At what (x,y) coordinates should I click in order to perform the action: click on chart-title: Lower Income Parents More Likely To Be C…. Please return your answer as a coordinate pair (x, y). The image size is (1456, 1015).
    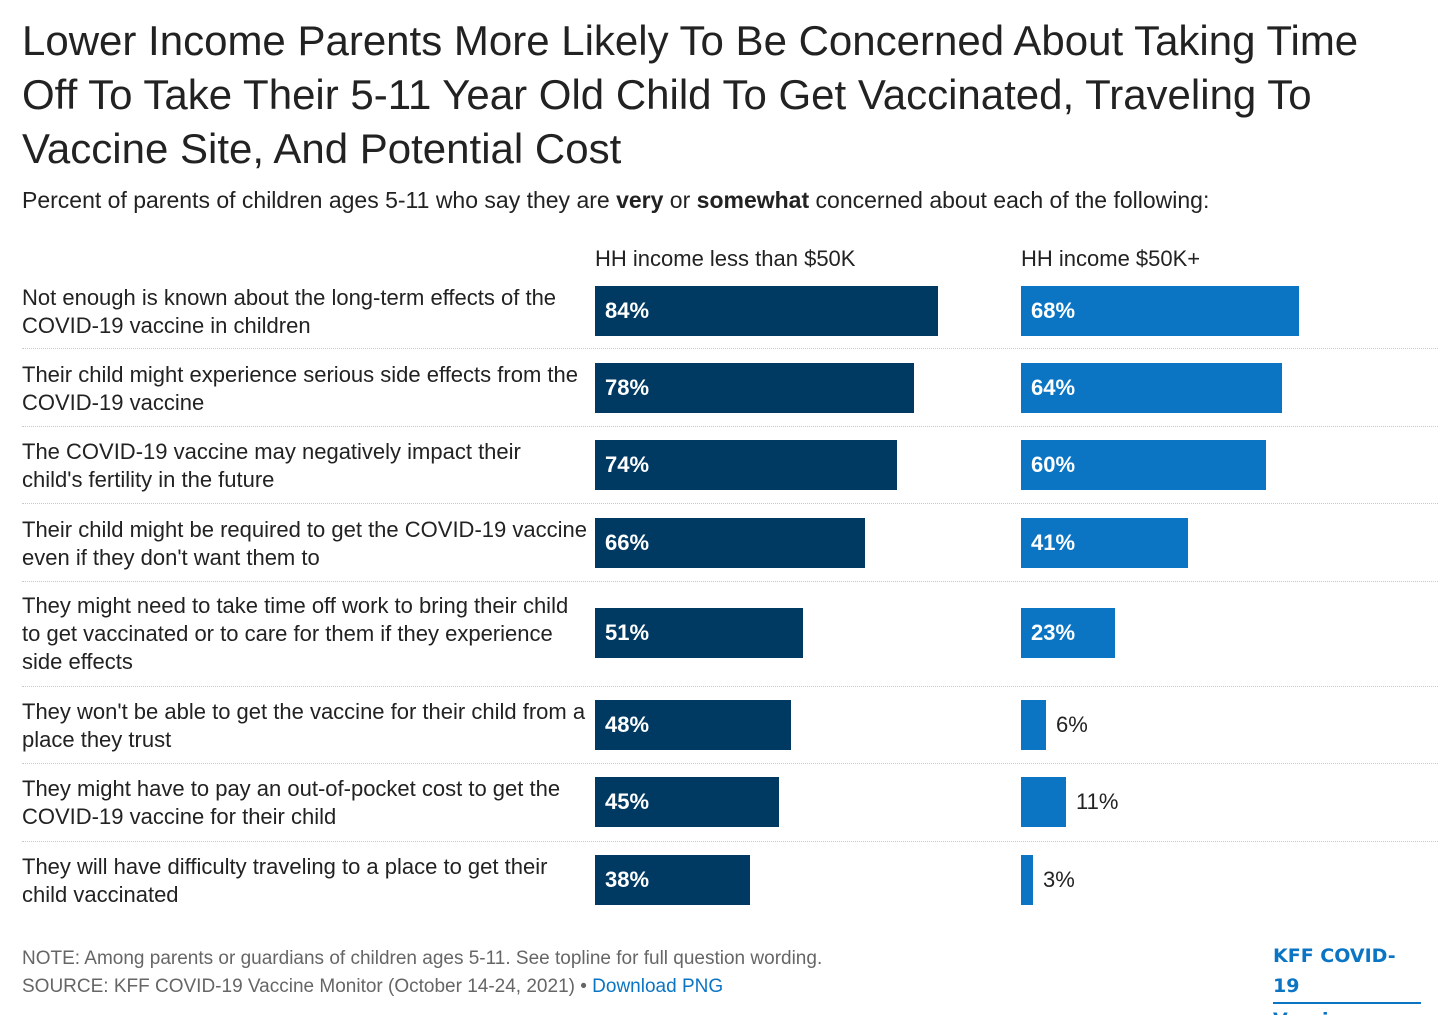
    Looking at the image, I should click on (690, 94).